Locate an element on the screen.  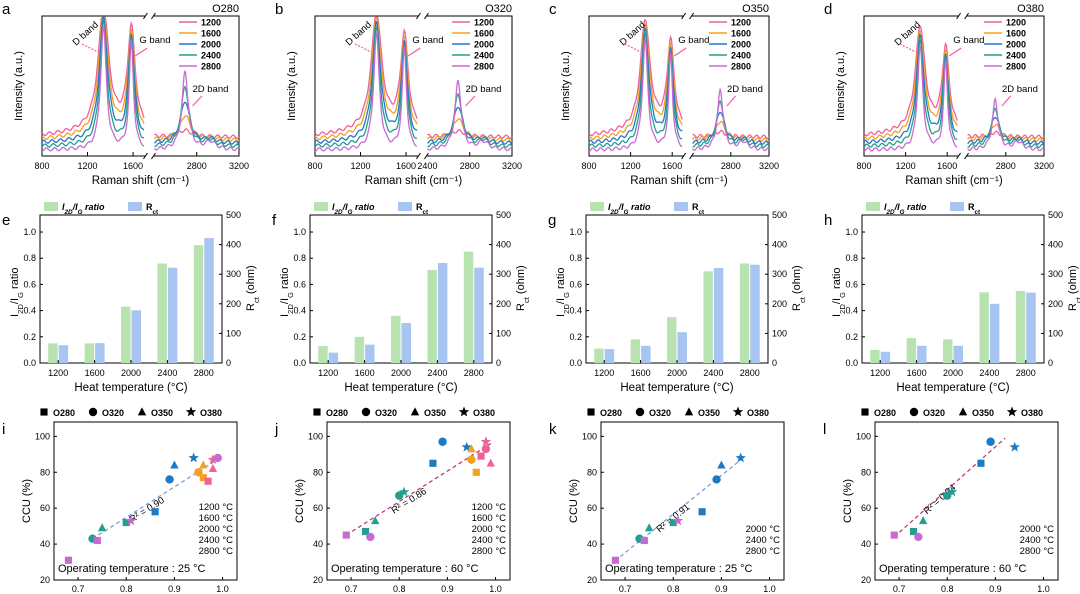
band-label-2d: 2D band is located at coordinates (745, 89).